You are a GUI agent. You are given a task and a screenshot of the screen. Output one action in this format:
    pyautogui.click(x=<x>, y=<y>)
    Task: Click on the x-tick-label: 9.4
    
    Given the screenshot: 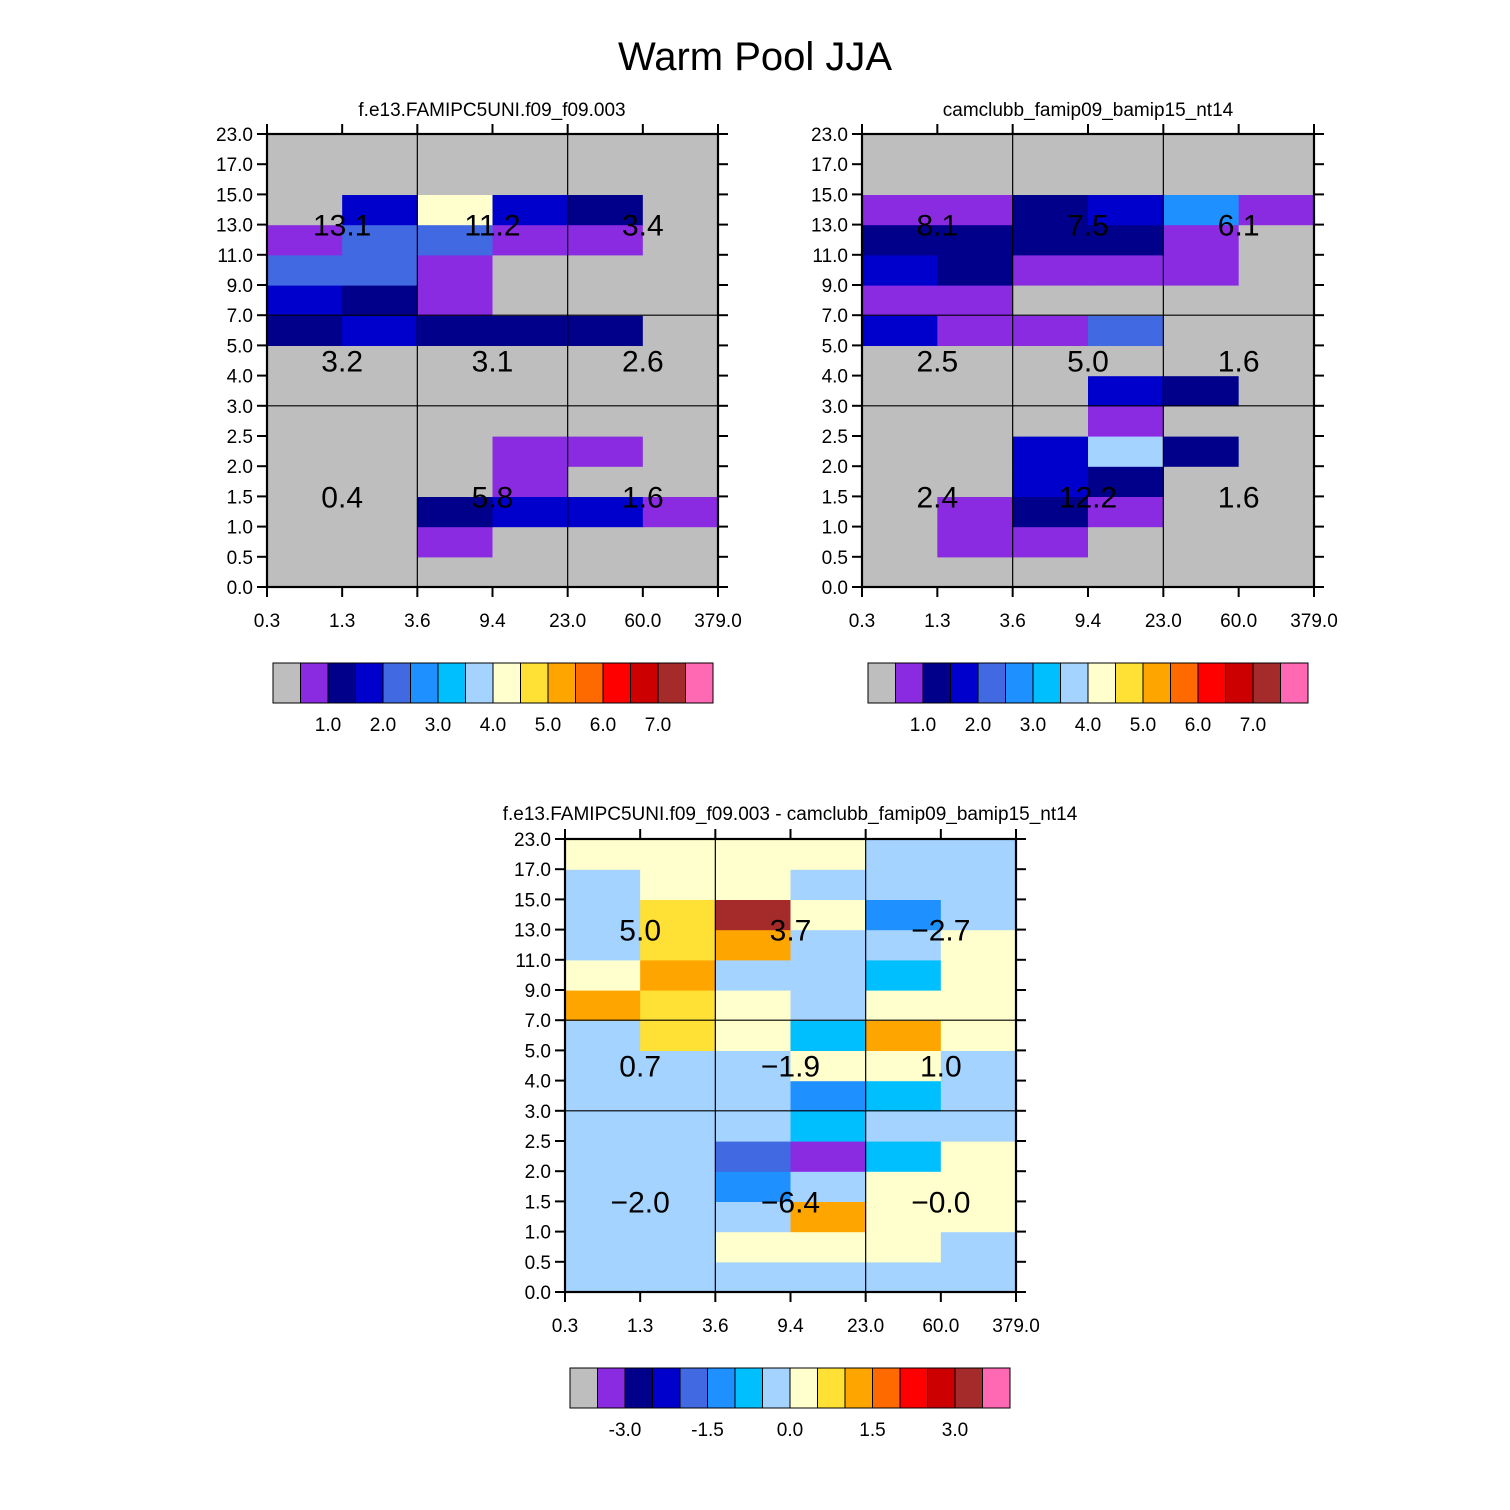 What is the action you would take?
    pyautogui.click(x=1088, y=621)
    